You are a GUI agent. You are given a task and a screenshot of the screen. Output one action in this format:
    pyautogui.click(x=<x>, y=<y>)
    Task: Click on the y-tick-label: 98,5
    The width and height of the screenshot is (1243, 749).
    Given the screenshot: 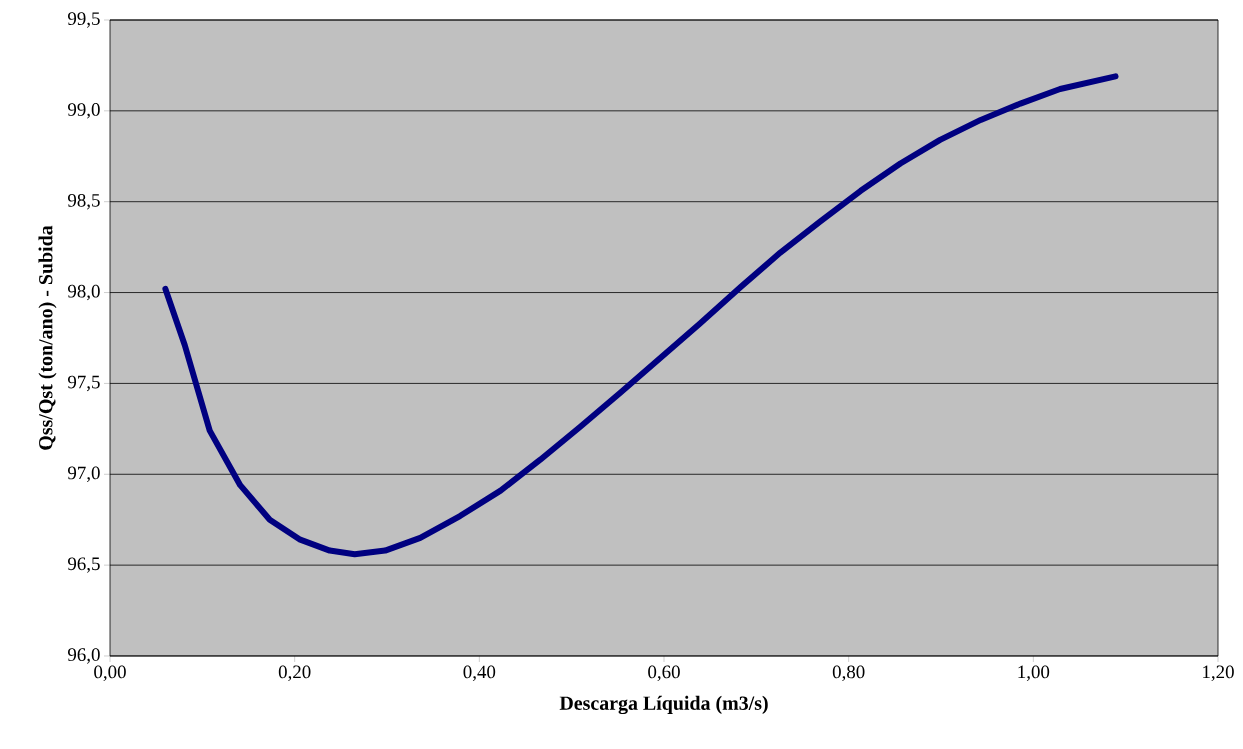 What is the action you would take?
    pyautogui.click(x=83, y=201)
    